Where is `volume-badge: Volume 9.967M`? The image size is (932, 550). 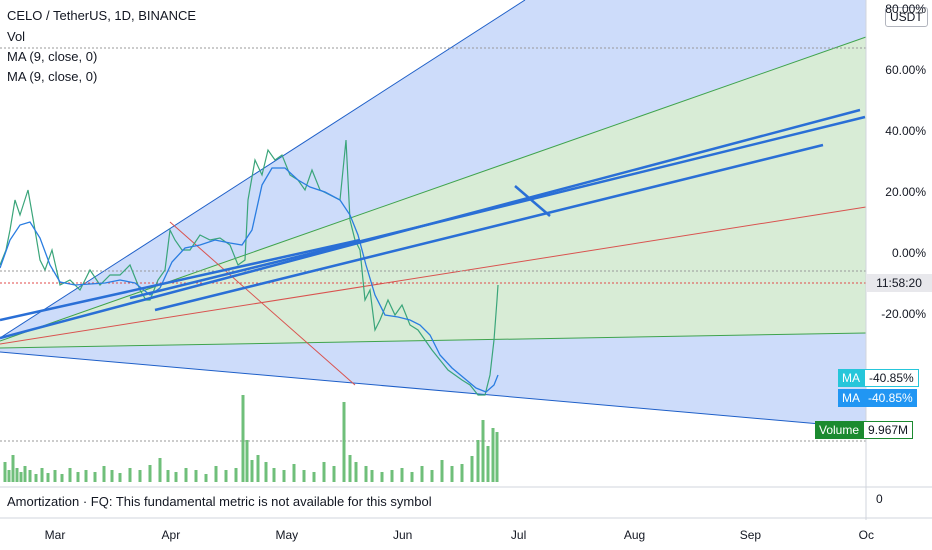
volume-badge: Volume 9.967M is located at coordinates (864, 430).